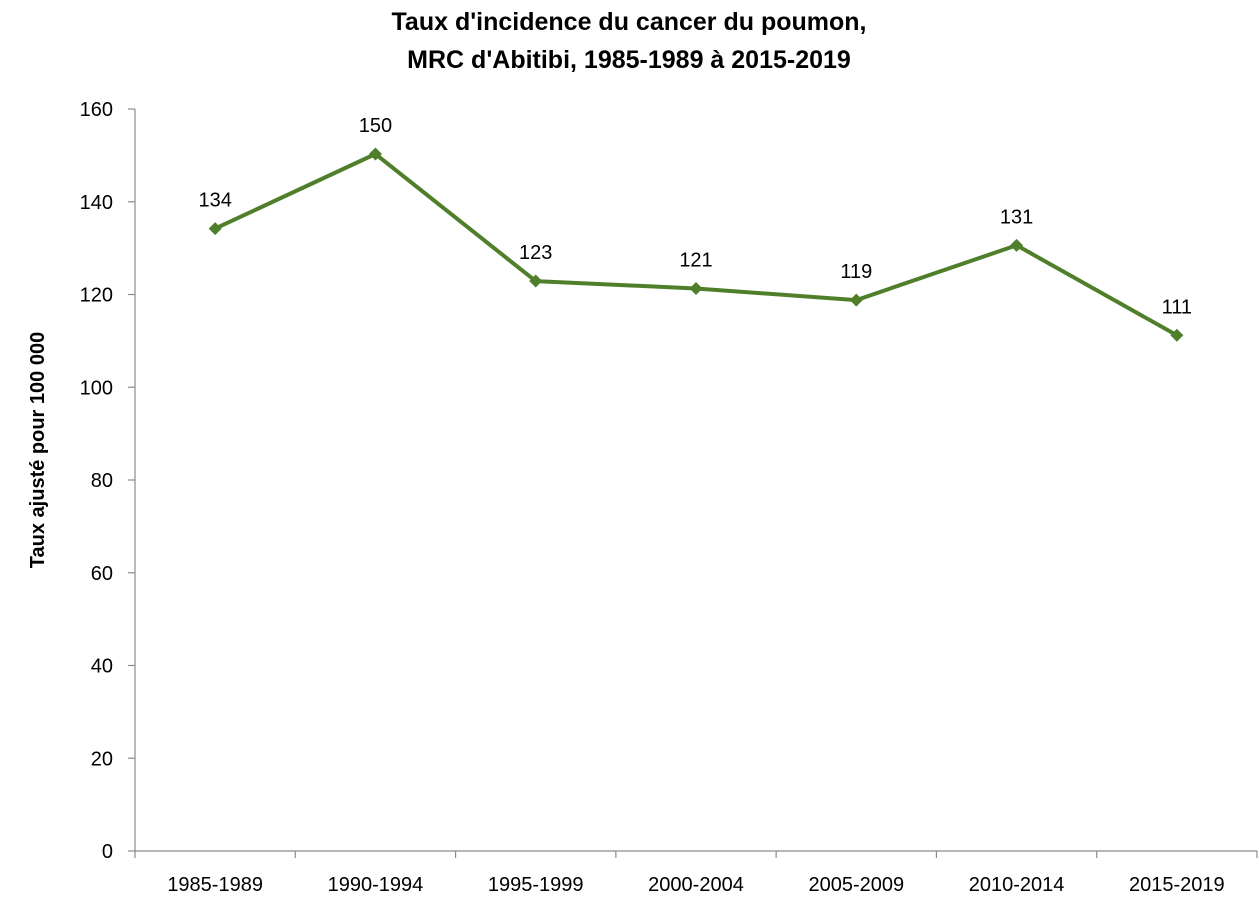 The width and height of the screenshot is (1259, 898). Describe the element at coordinates (536, 885) in the screenshot. I see `x-tick-label: 1995-1999` at that location.